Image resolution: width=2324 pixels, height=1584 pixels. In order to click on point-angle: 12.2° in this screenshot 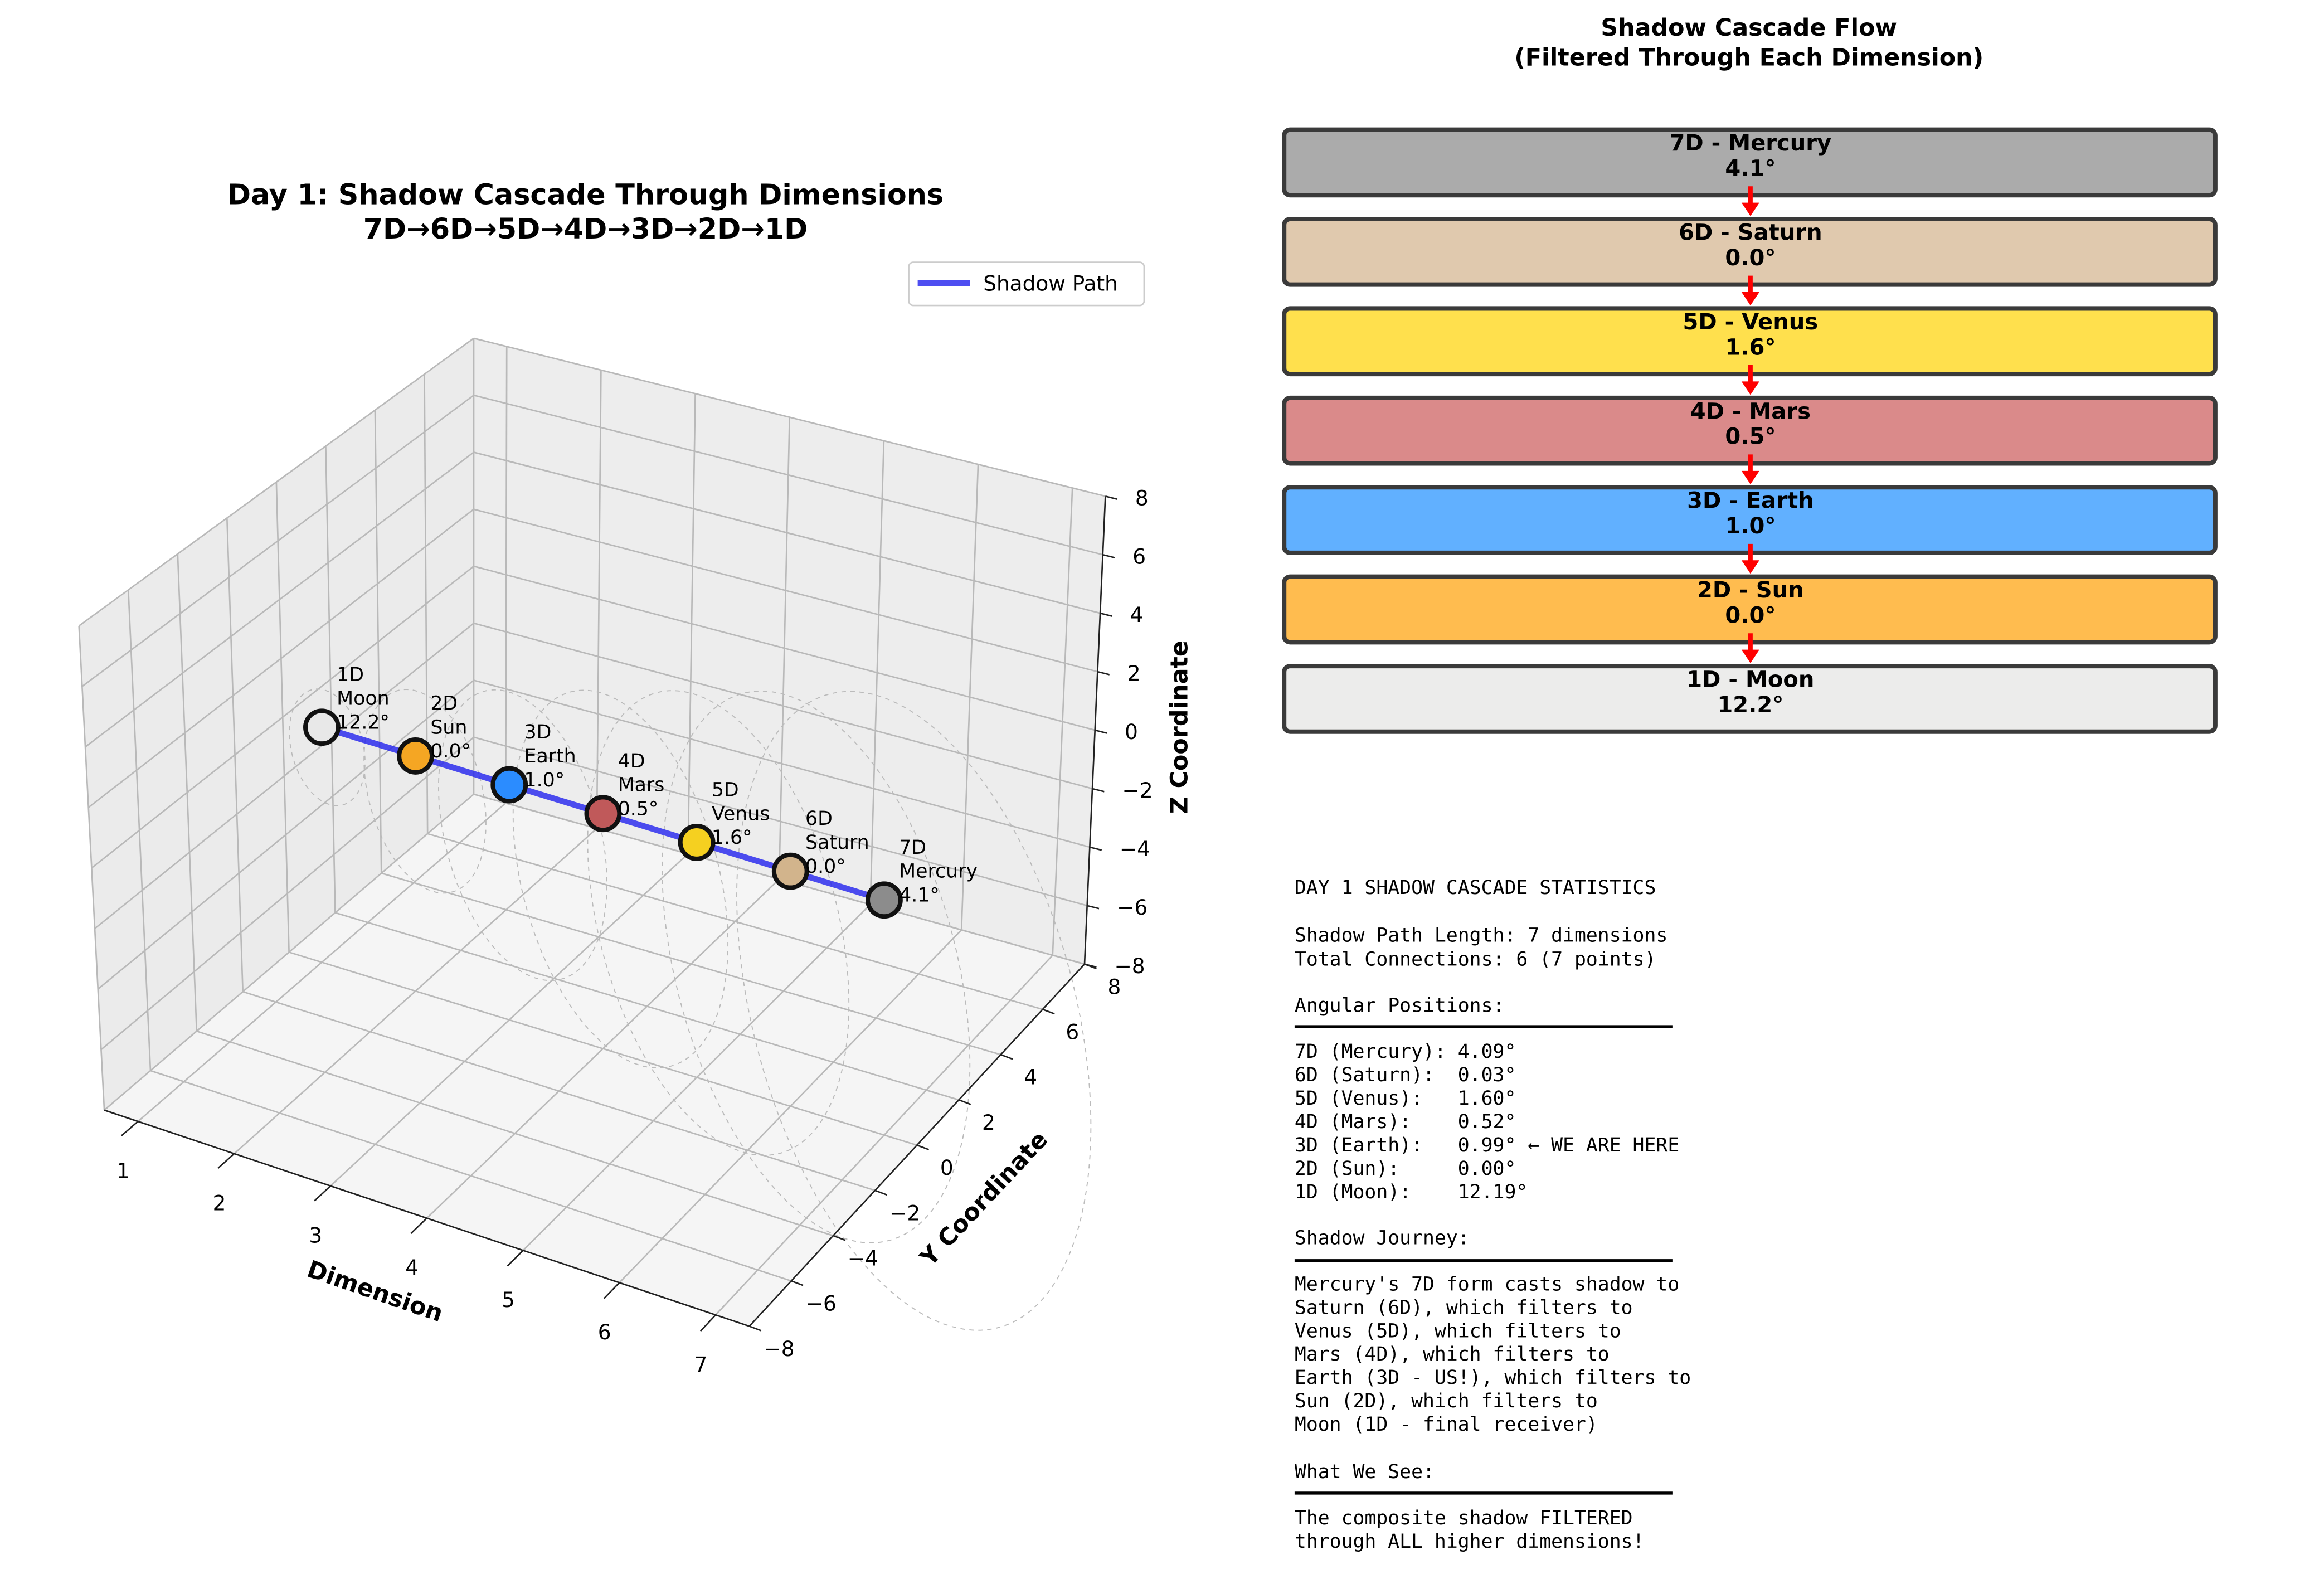, I will do `click(363, 722)`.